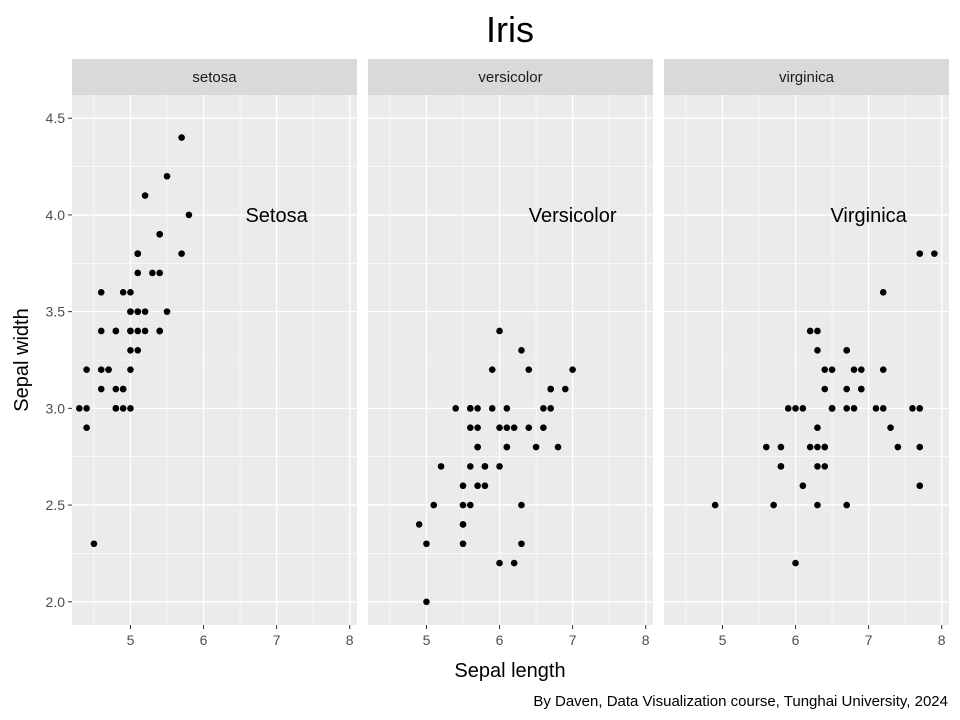 The height and width of the screenshot is (720, 960). What do you see at coordinates (56, 505) in the screenshot?
I see `y-tick-label: 2.5` at bounding box center [56, 505].